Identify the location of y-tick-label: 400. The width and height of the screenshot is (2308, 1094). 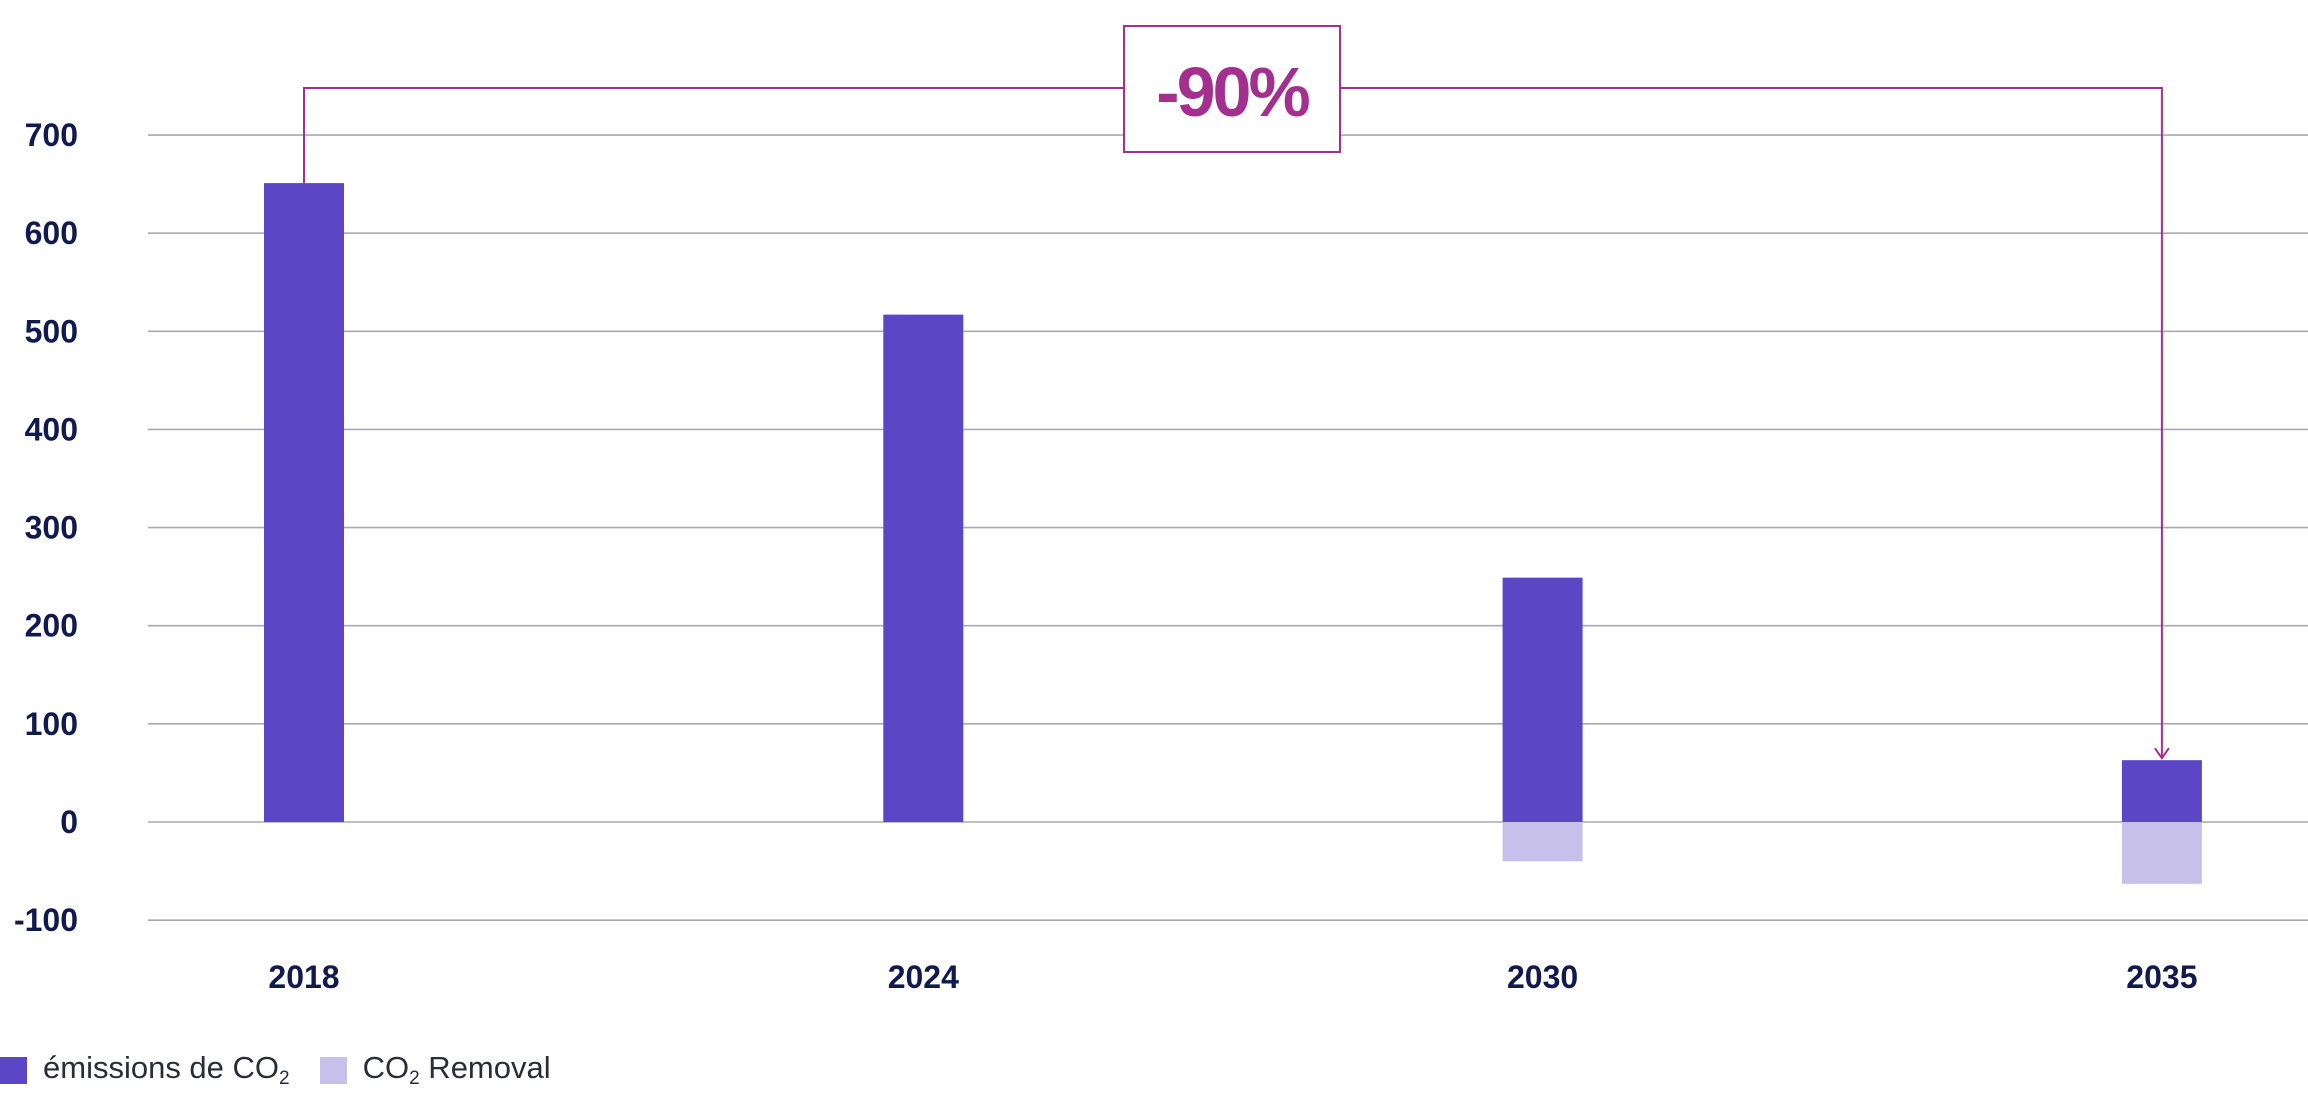
(51, 429).